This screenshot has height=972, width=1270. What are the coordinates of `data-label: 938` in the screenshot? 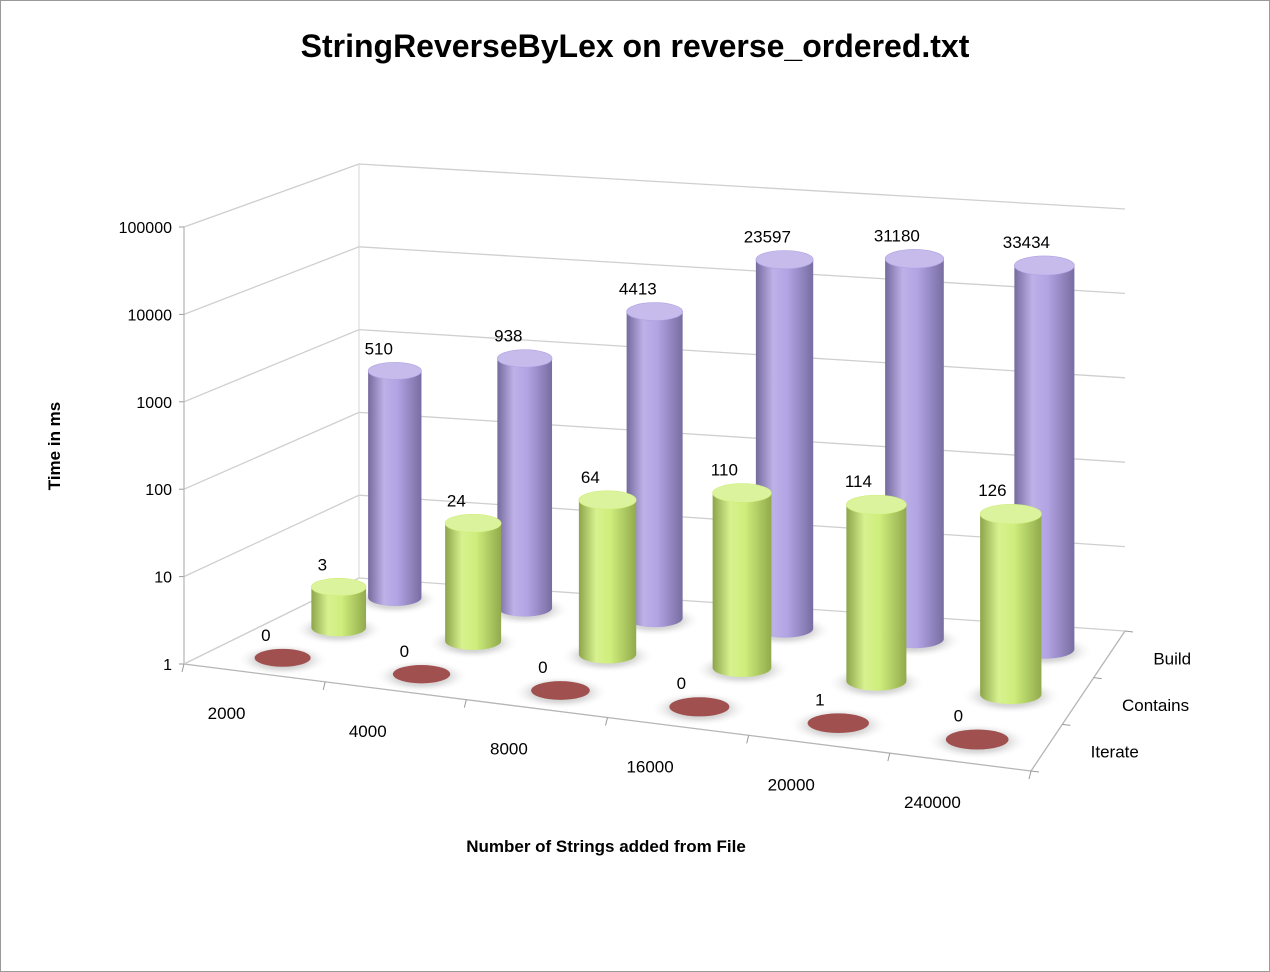 It's located at (508, 336).